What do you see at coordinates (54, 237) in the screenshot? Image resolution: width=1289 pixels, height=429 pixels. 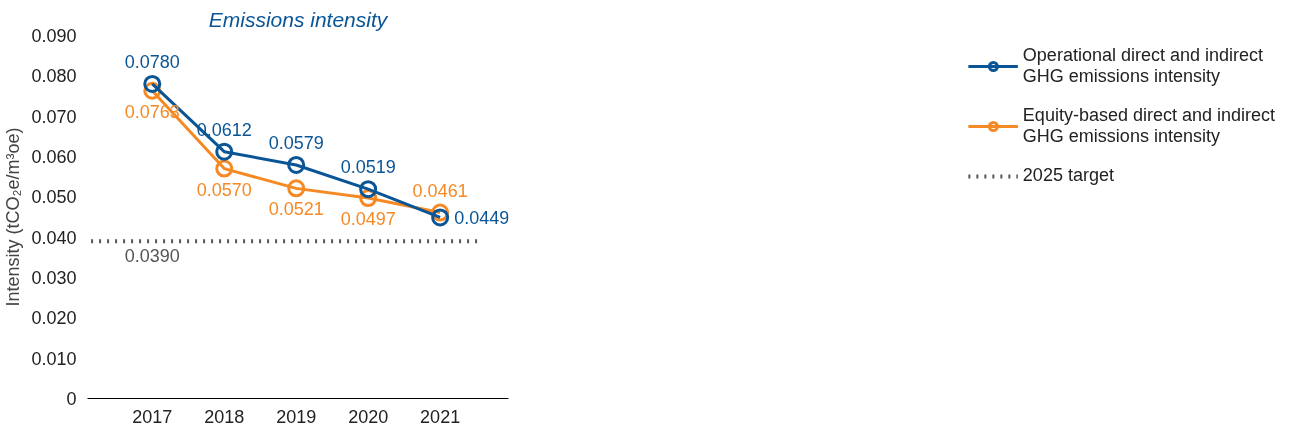 I see `y-tick-label: 0.040` at bounding box center [54, 237].